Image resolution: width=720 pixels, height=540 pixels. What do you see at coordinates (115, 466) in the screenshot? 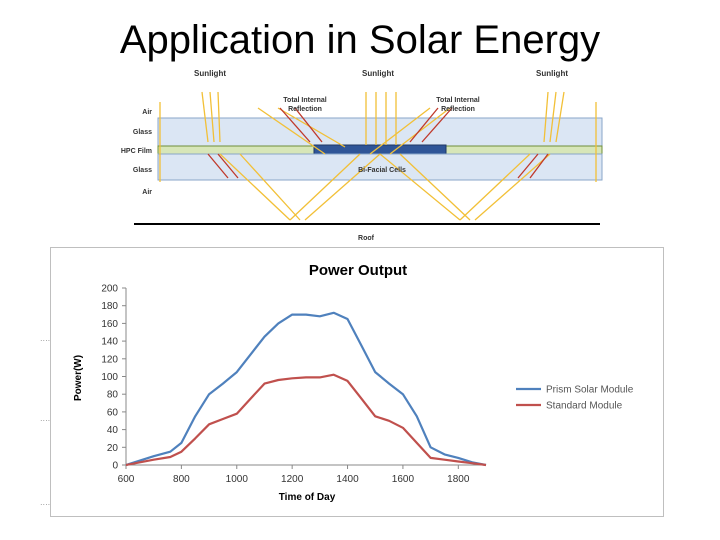
I see `y-tick-label: 0` at bounding box center [115, 466].